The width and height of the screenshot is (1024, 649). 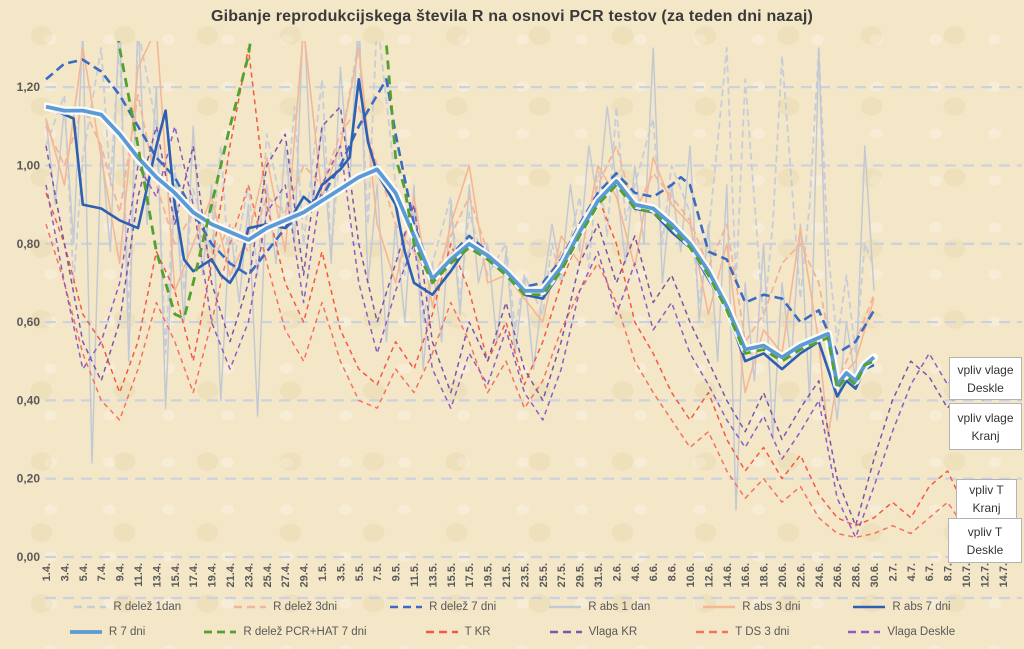 I want to click on x-axis-label: 1.4., so click(x=47, y=572).